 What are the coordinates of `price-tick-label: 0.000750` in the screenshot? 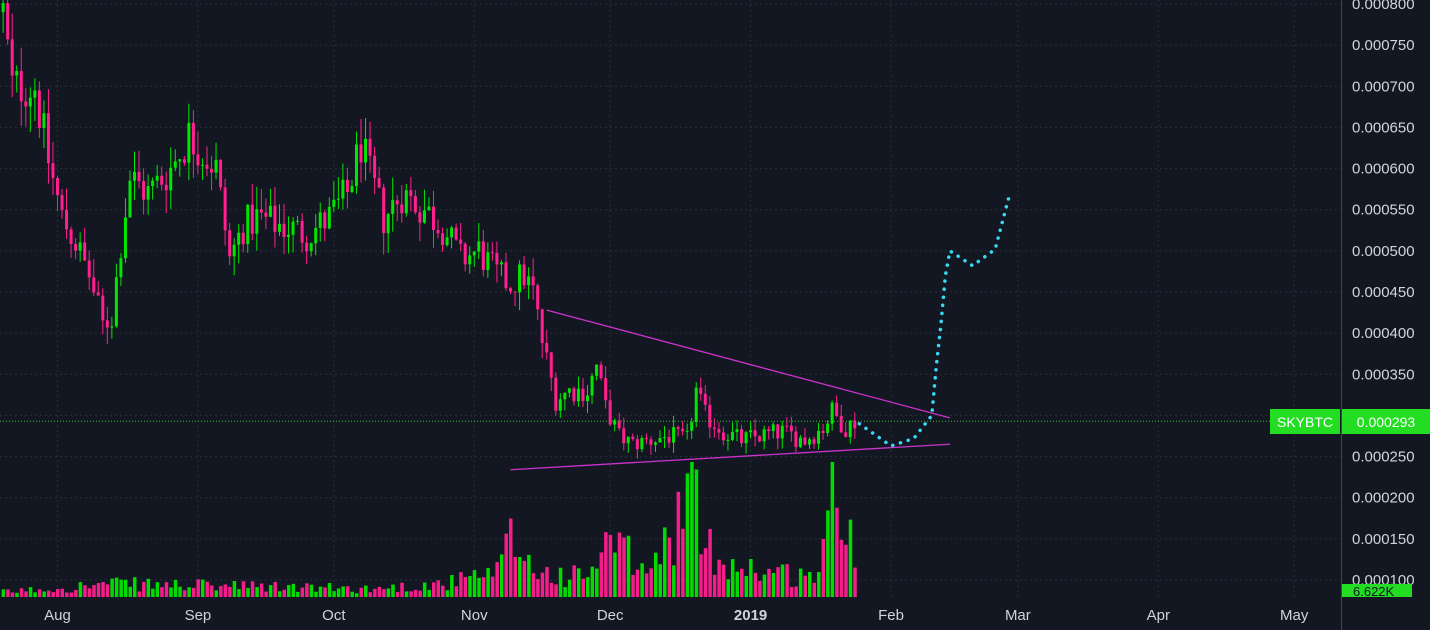 It's located at (1383, 45).